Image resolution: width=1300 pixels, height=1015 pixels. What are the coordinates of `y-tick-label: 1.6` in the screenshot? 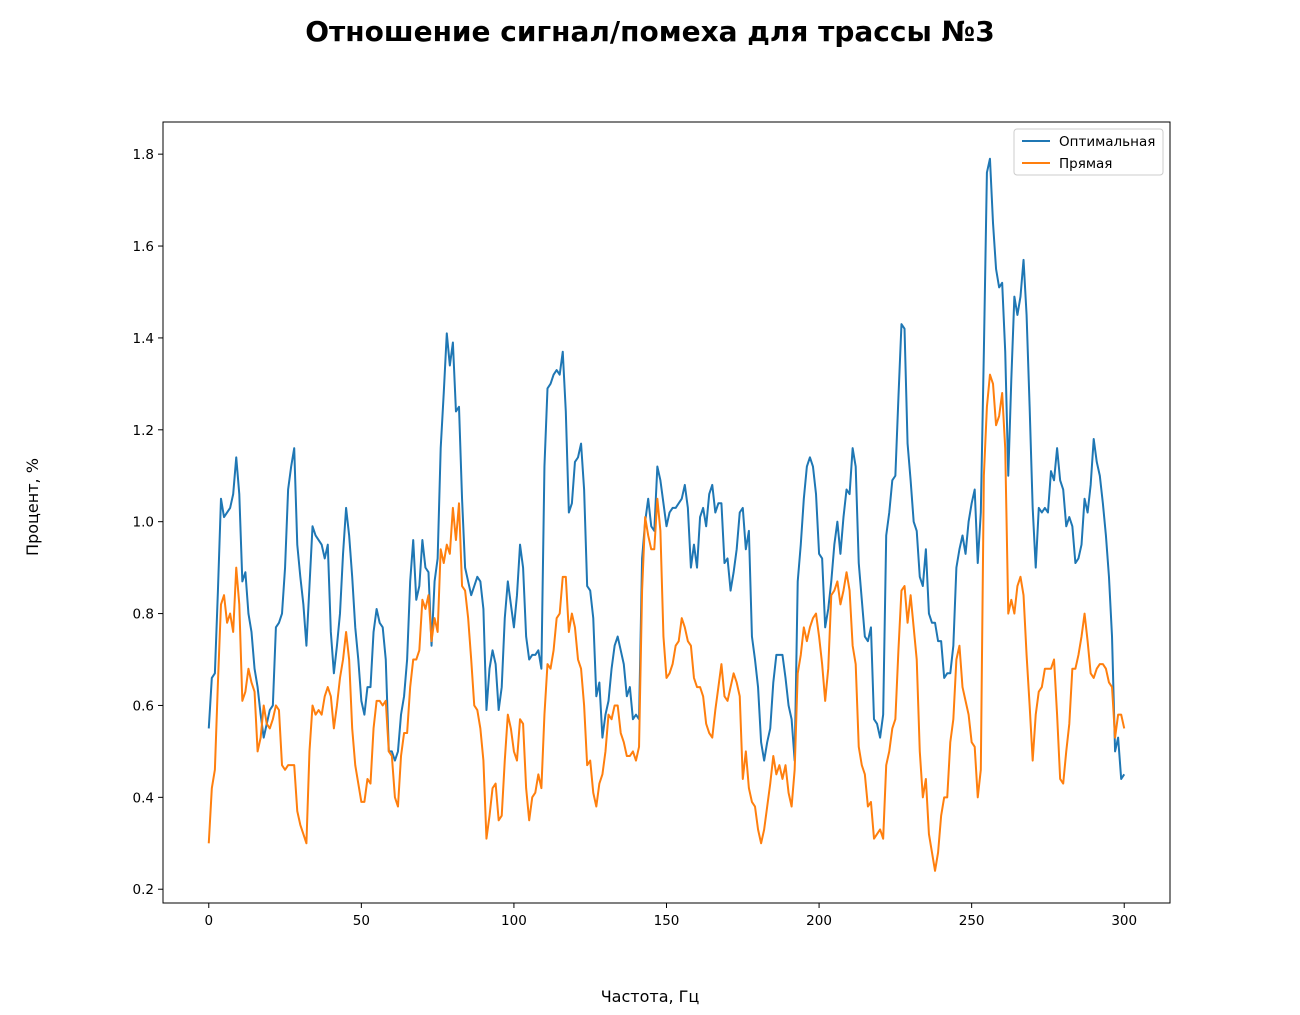 It's located at (143, 247).